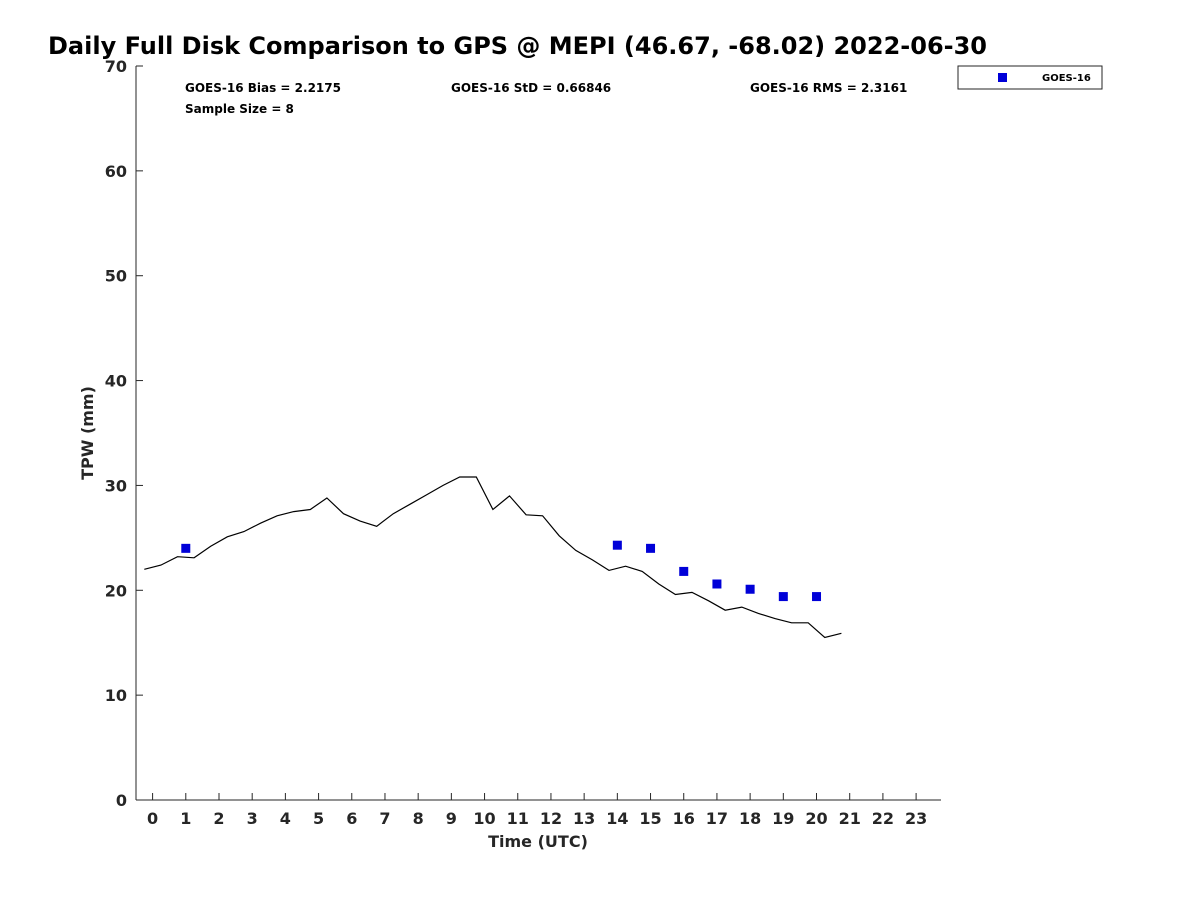 The width and height of the screenshot is (1200, 900). I want to click on legend-label-goes16: GOES-16, so click(1066, 78).